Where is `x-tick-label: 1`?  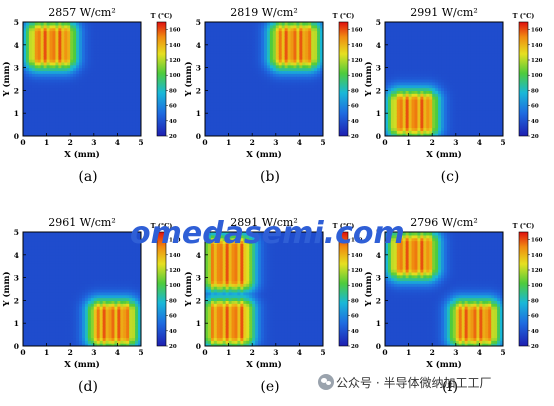 x-tick-label: 1 is located at coordinates (46, 142).